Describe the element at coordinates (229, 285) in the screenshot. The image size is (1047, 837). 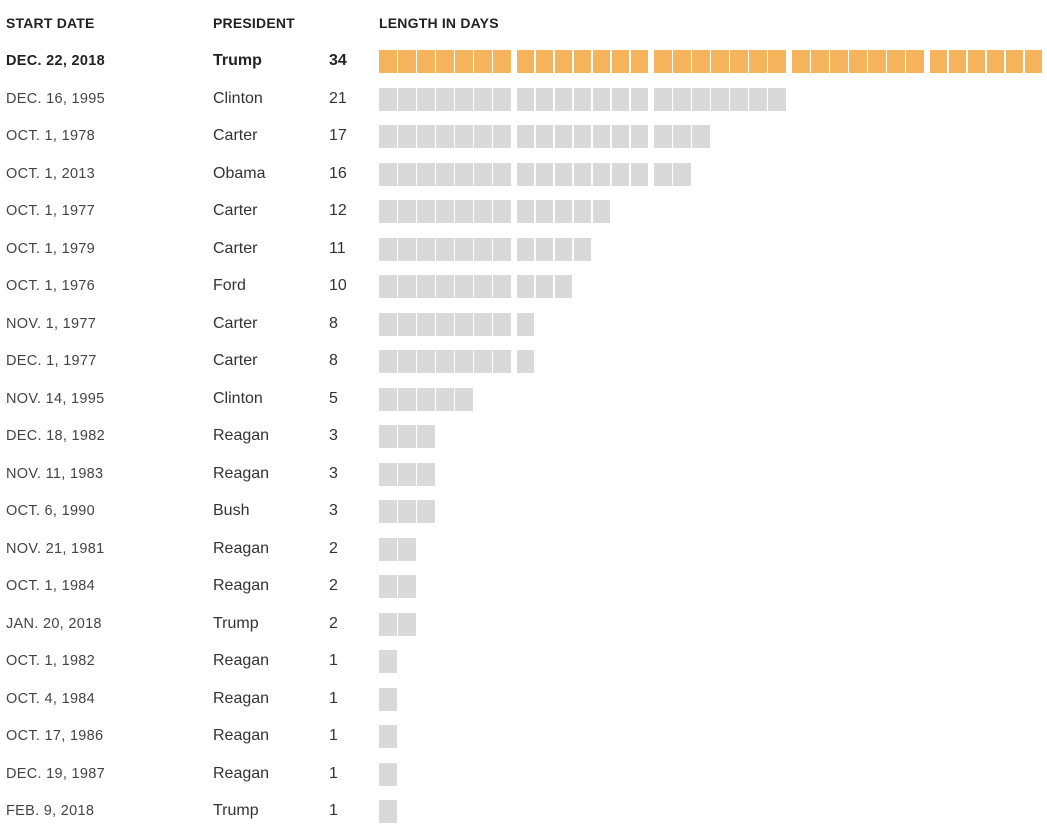
I see `president: Ford` at that location.